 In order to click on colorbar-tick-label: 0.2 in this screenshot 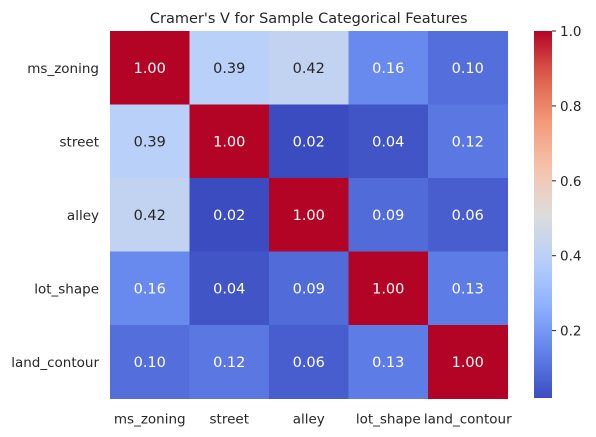, I will do `click(570, 332)`.